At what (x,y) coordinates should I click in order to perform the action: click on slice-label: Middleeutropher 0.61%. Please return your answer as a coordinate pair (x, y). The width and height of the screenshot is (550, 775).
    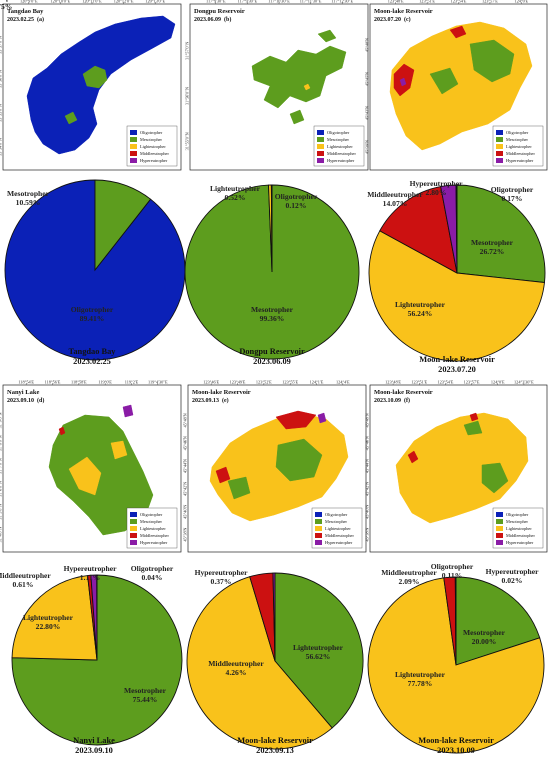
    Looking at the image, I should click on (25, 580).